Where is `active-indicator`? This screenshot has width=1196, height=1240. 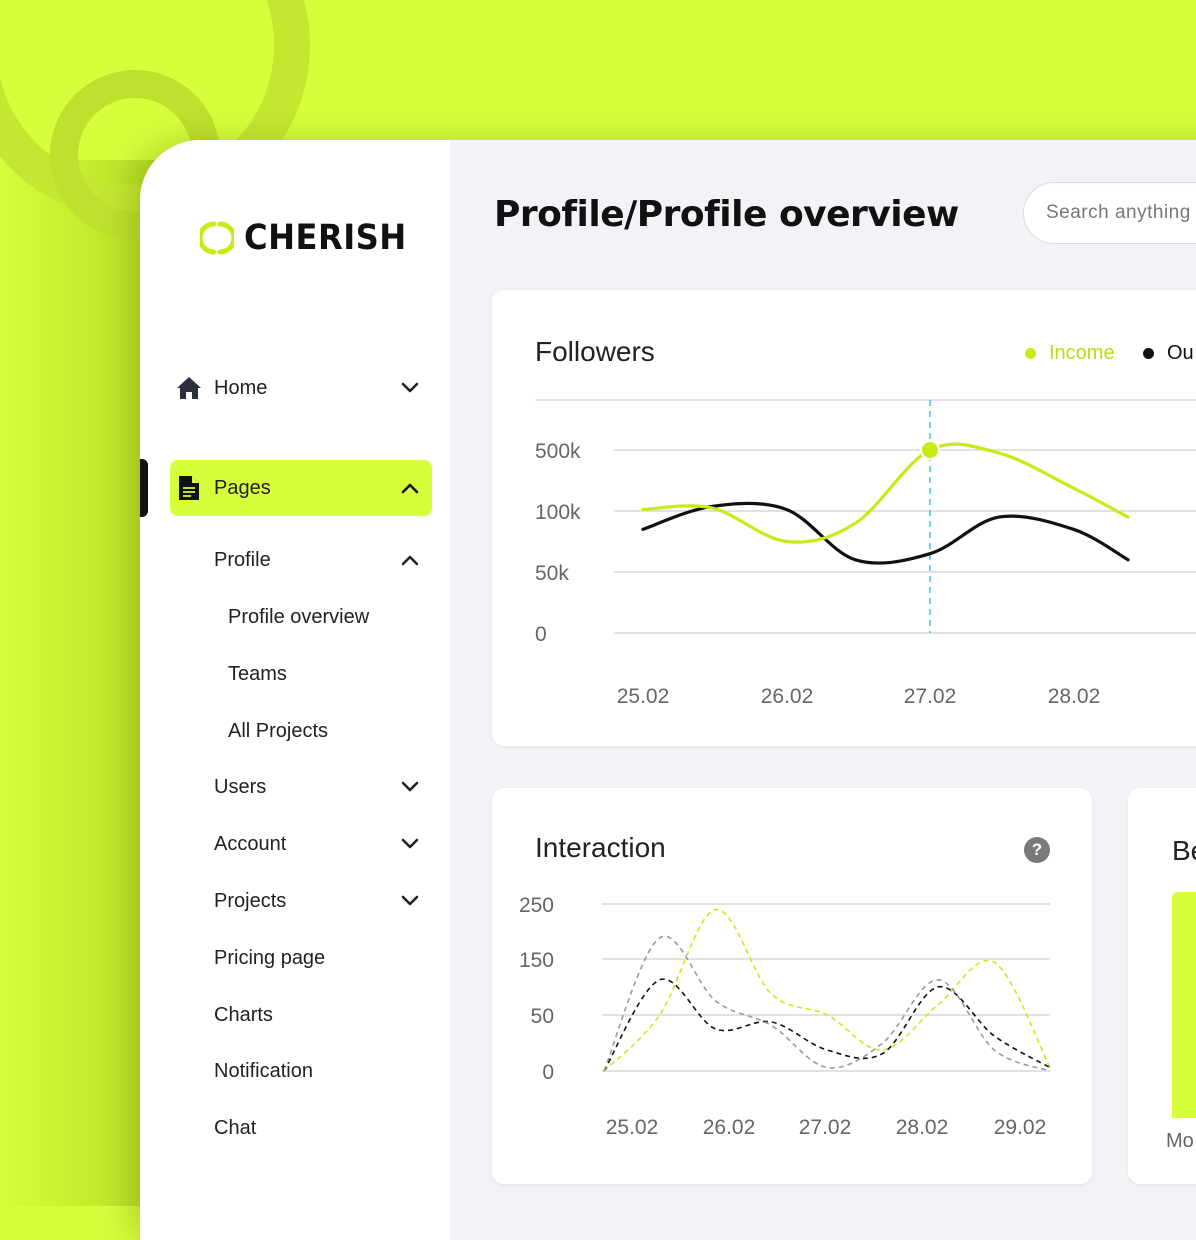 active-indicator is located at coordinates (144, 488).